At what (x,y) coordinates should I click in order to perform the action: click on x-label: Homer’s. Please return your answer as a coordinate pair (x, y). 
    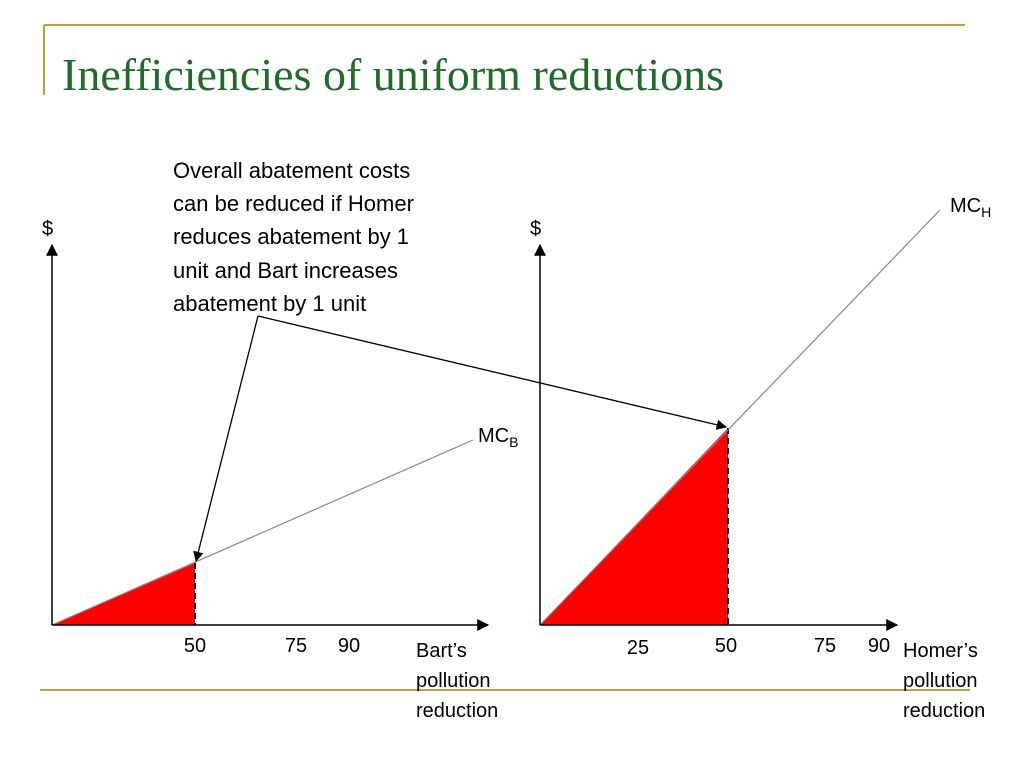
    Looking at the image, I should click on (940, 651).